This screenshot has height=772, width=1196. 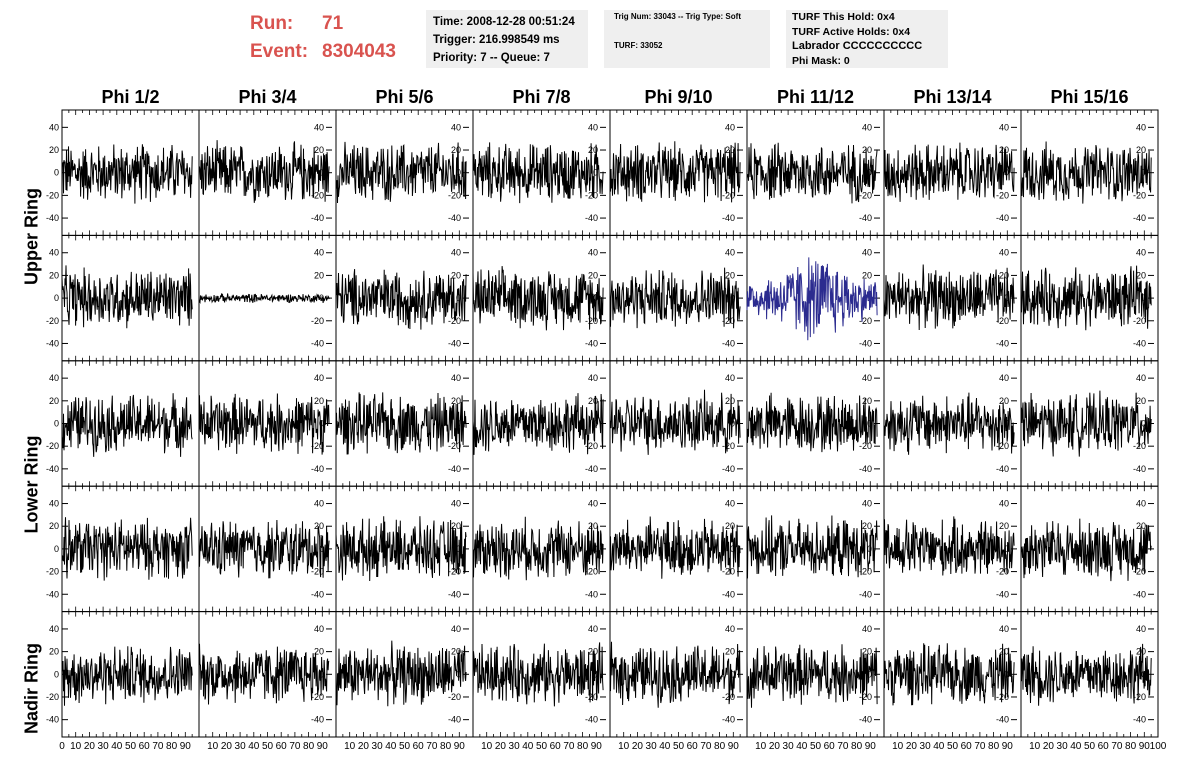 I want to click on column-header: Phi 11/12, so click(x=815, y=97).